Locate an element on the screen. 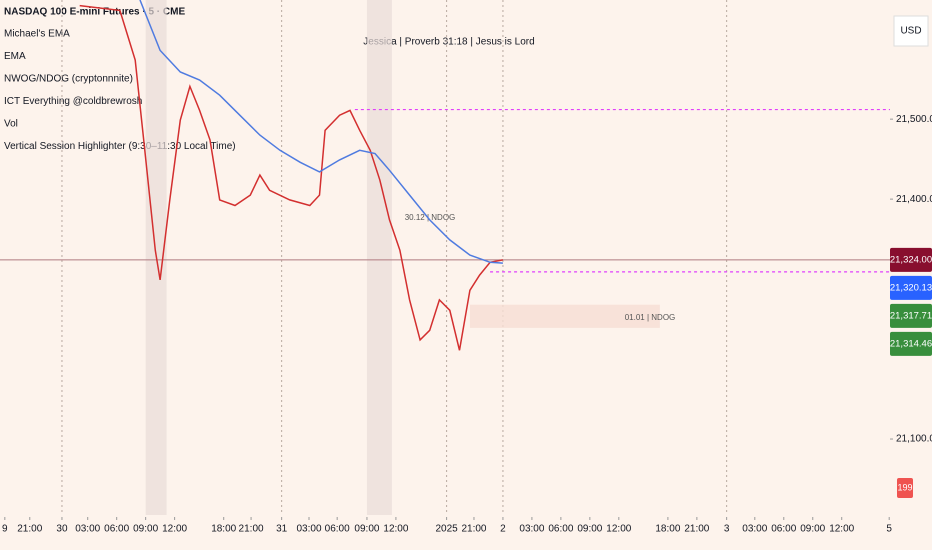 The image size is (932, 550). gap-box is located at coordinates (564, 316).